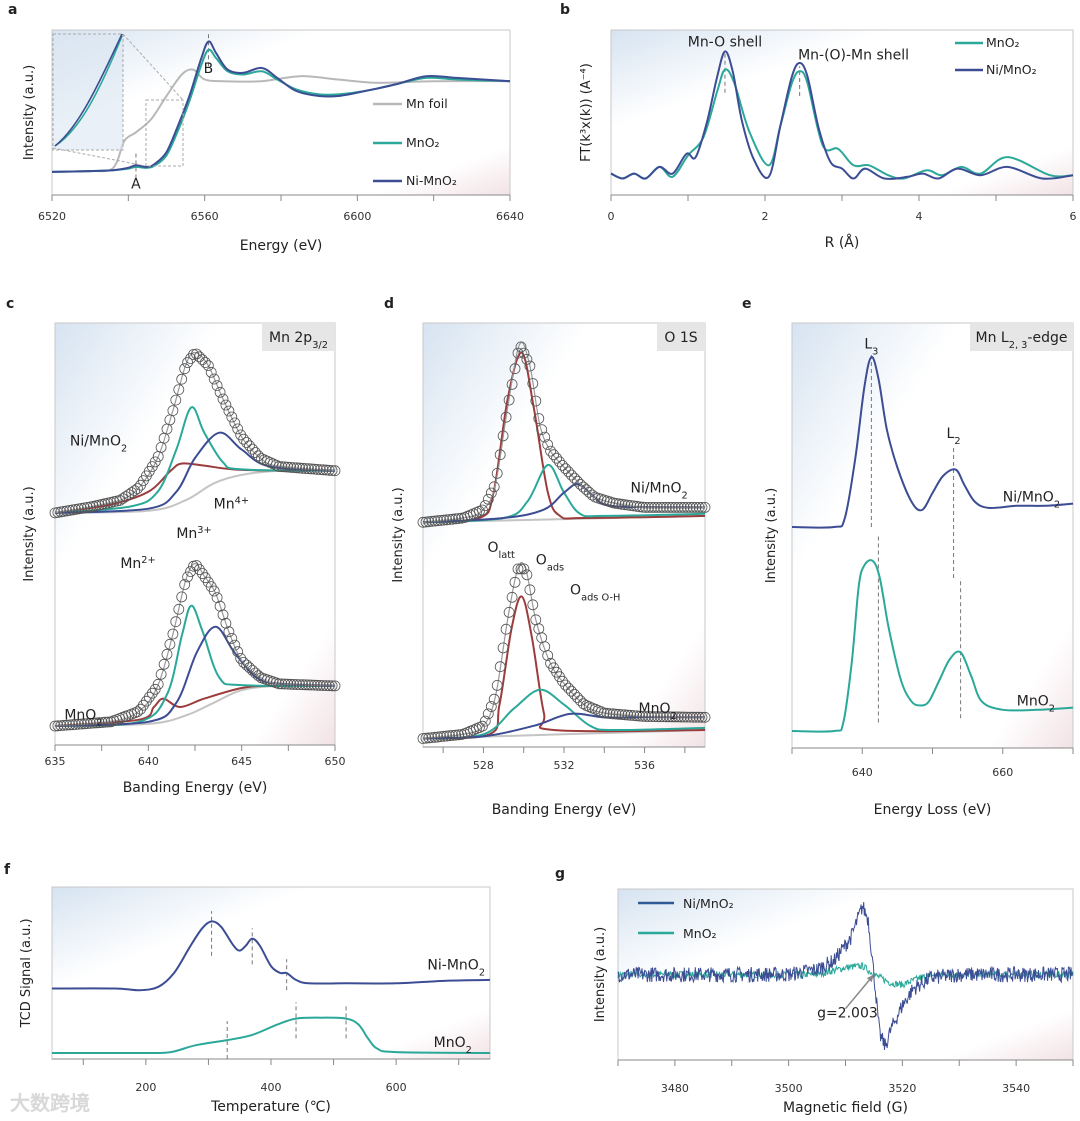  What do you see at coordinates (875, 351) in the screenshot?
I see `label-subscript: 3` at bounding box center [875, 351].